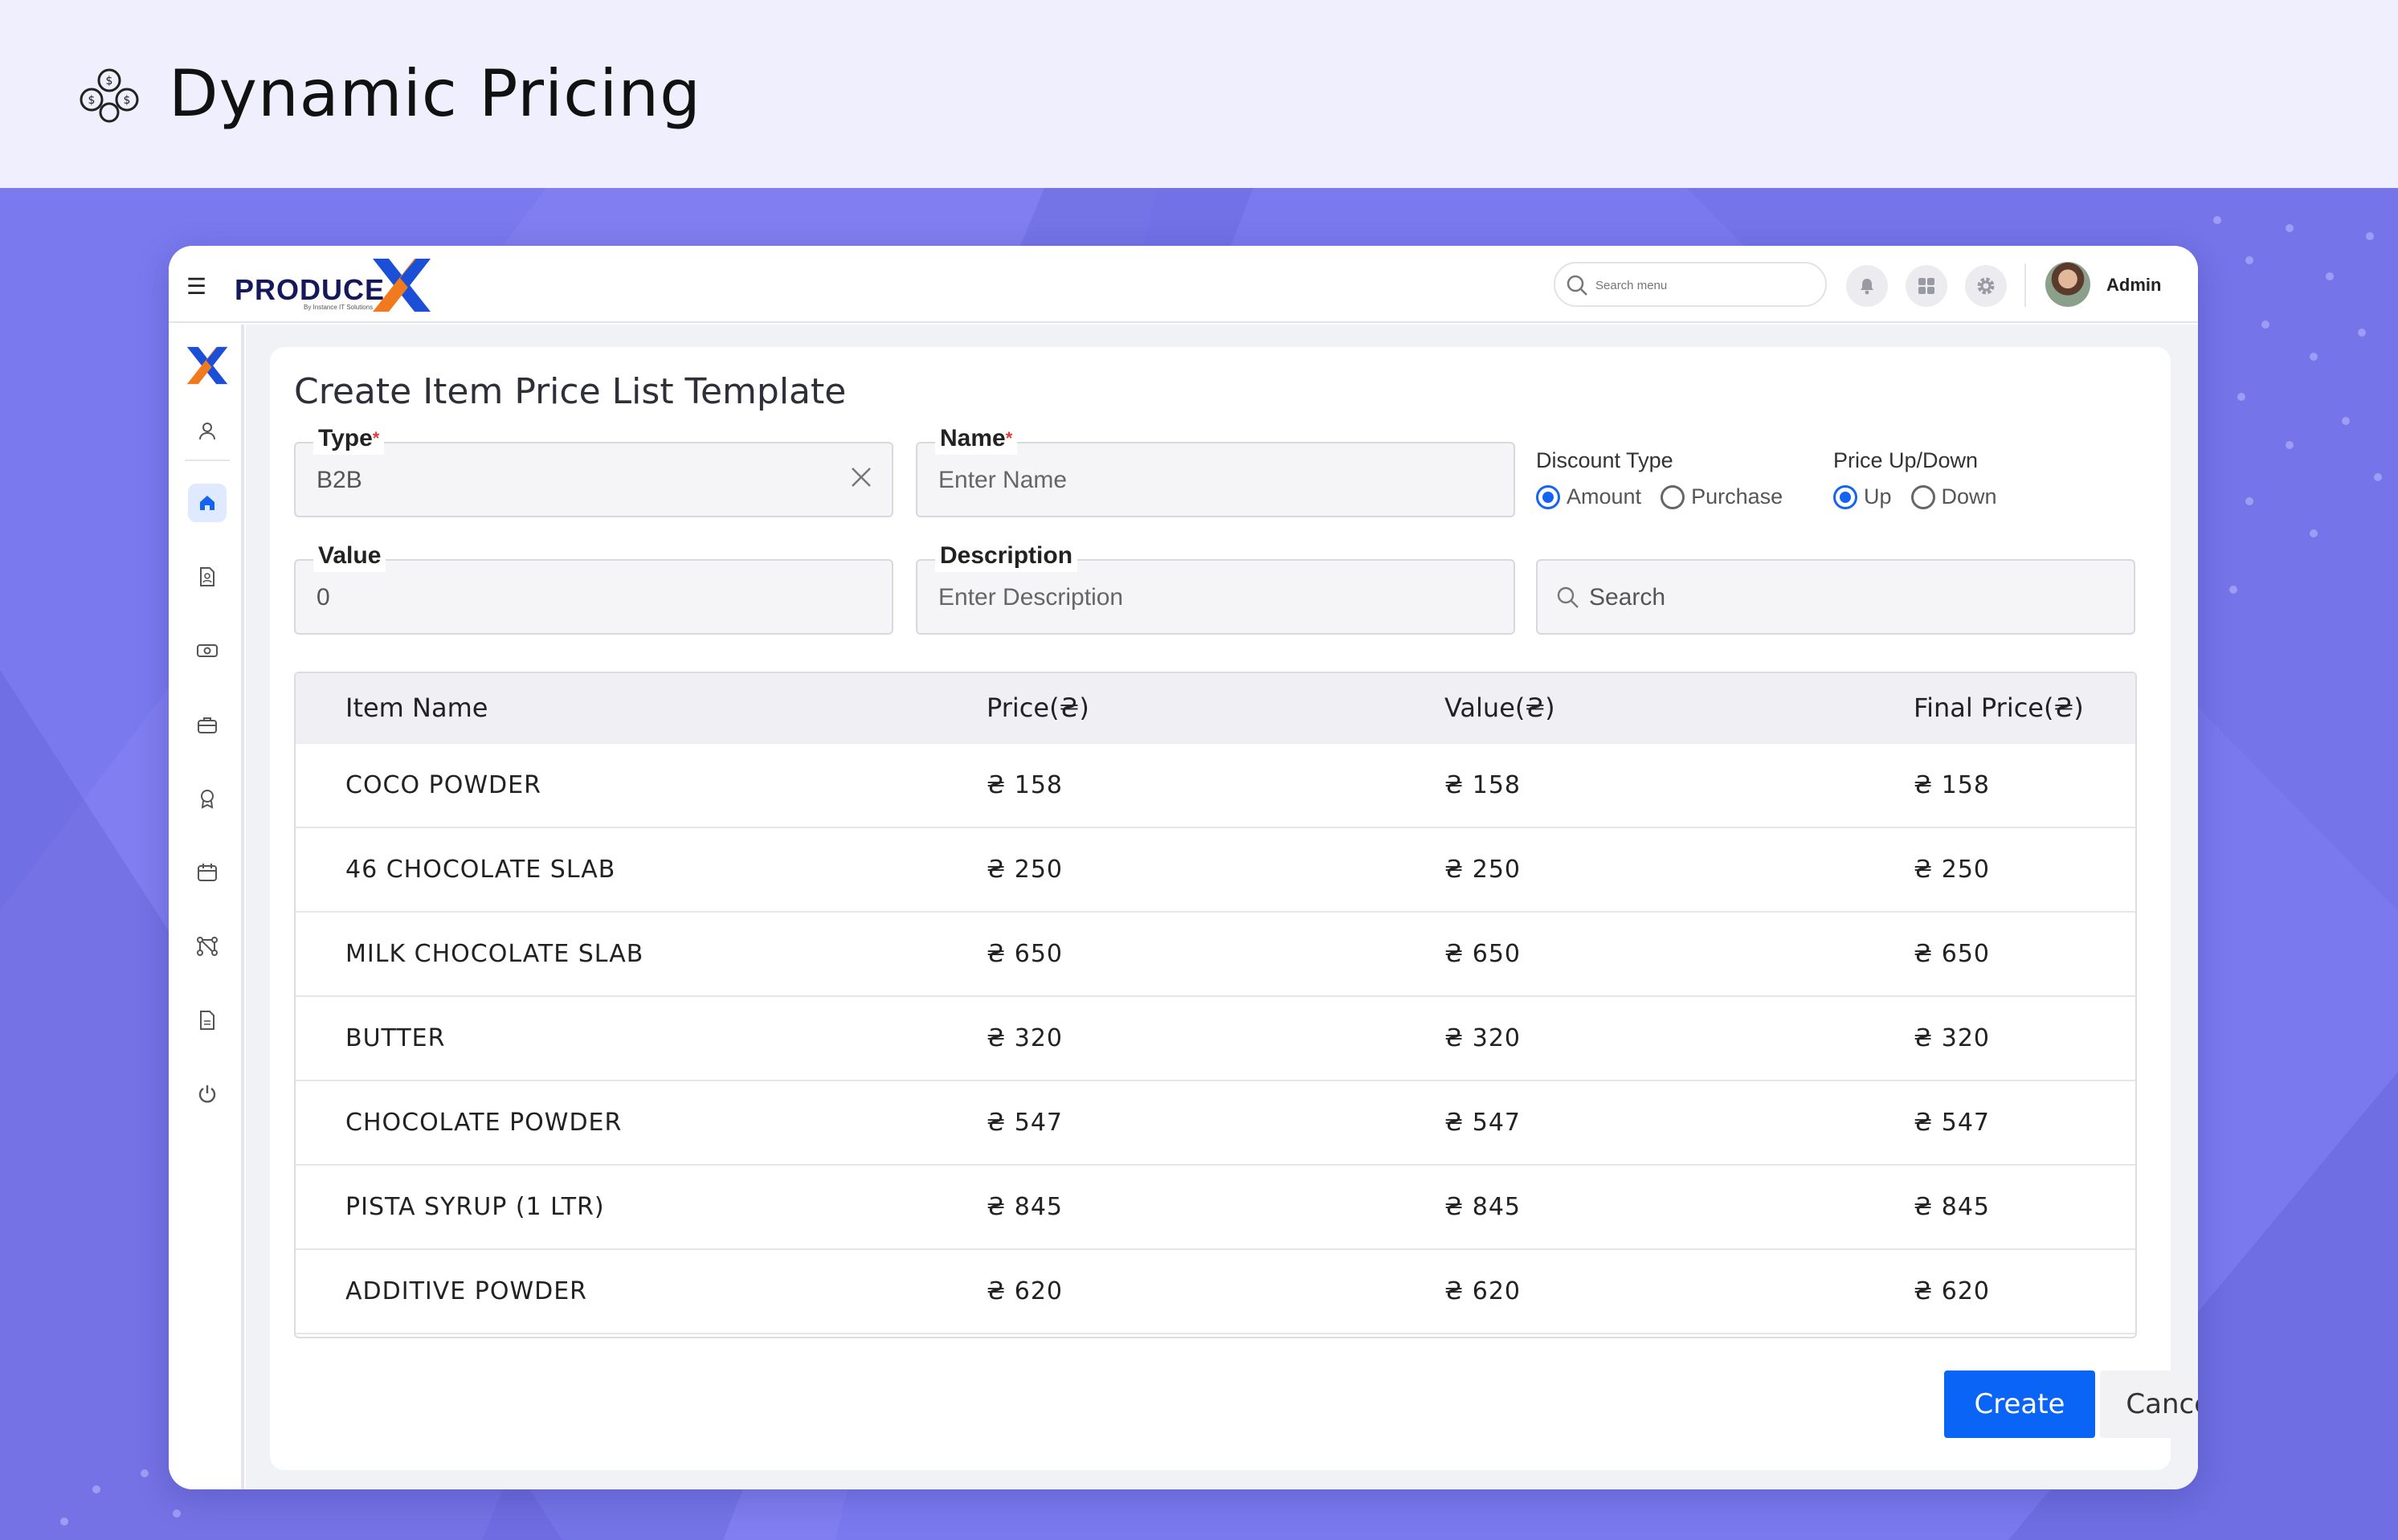 Image resolution: width=2398 pixels, height=1540 pixels. Describe the element at coordinates (207, 460) in the screenshot. I see `sidebar-divider` at that location.